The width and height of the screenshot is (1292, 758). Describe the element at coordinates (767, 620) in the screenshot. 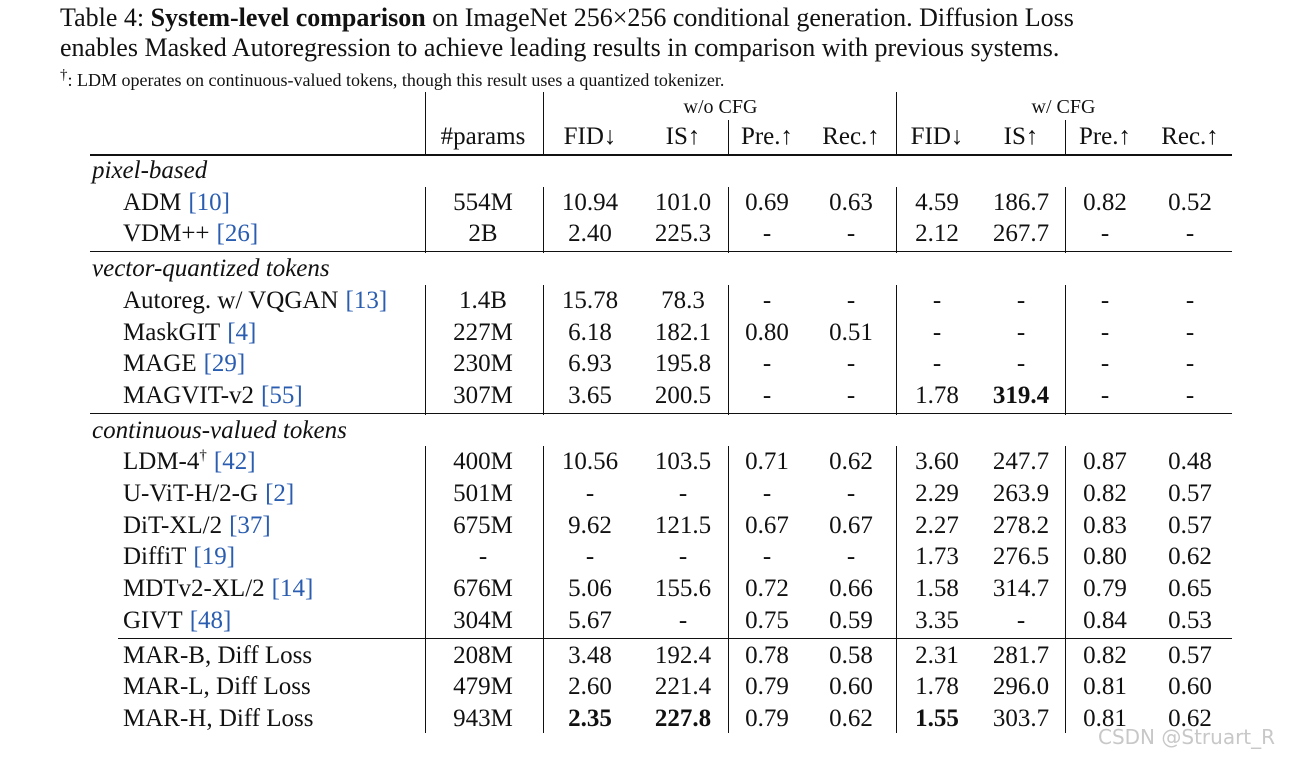

I see `value-cell: 0.75` at that location.